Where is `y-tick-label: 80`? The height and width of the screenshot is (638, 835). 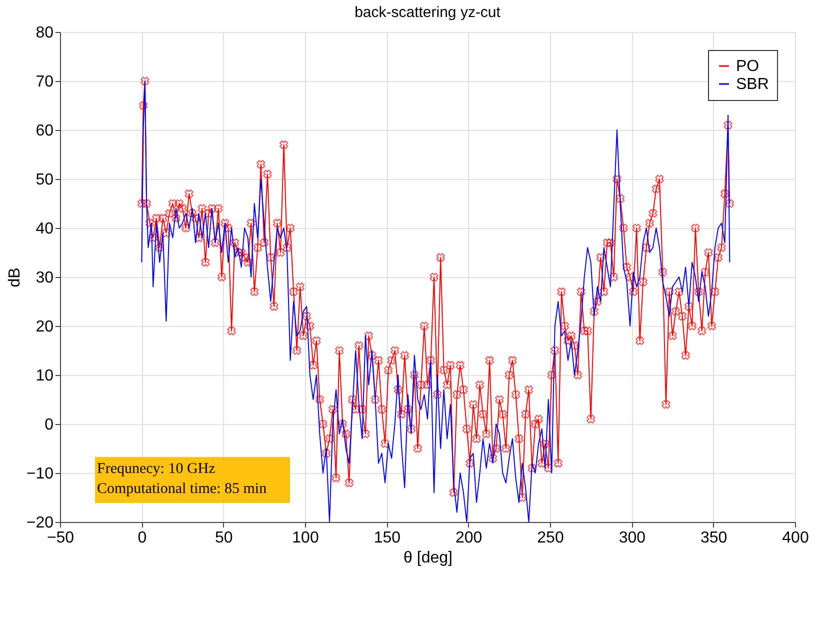
y-tick-label: 80 is located at coordinates (45, 33).